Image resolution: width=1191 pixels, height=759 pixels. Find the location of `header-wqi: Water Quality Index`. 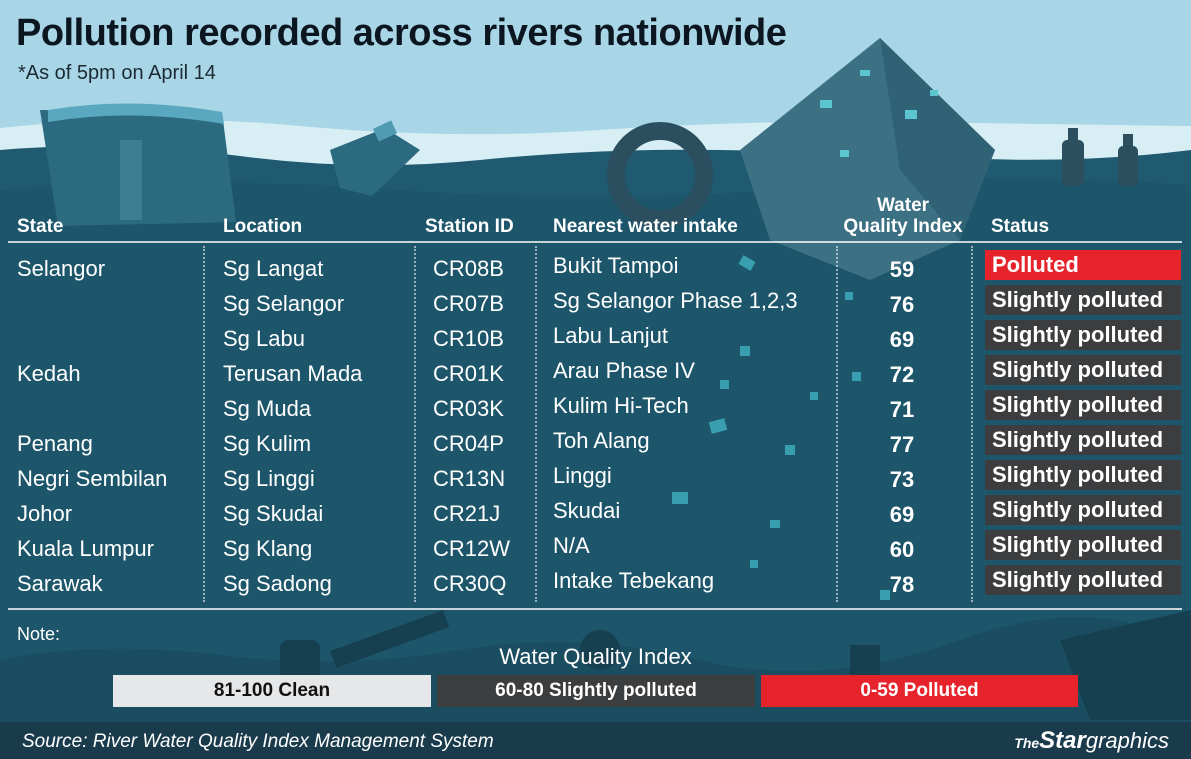

header-wqi: Water Quality Index is located at coordinates (903, 216).